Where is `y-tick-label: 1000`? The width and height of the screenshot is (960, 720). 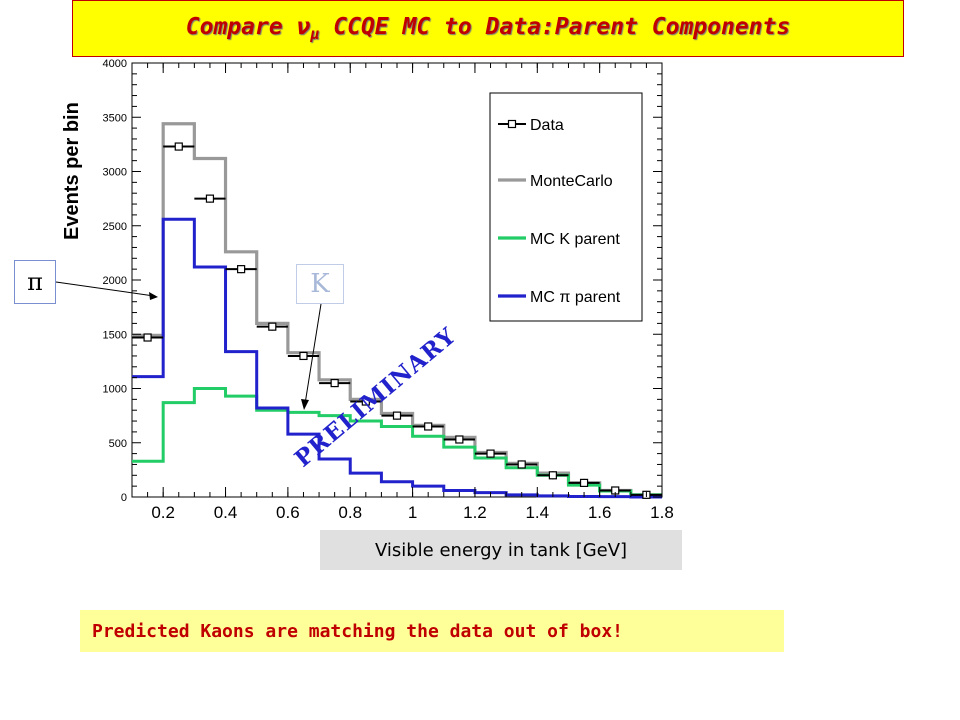 y-tick-label: 1000 is located at coordinates (115, 390).